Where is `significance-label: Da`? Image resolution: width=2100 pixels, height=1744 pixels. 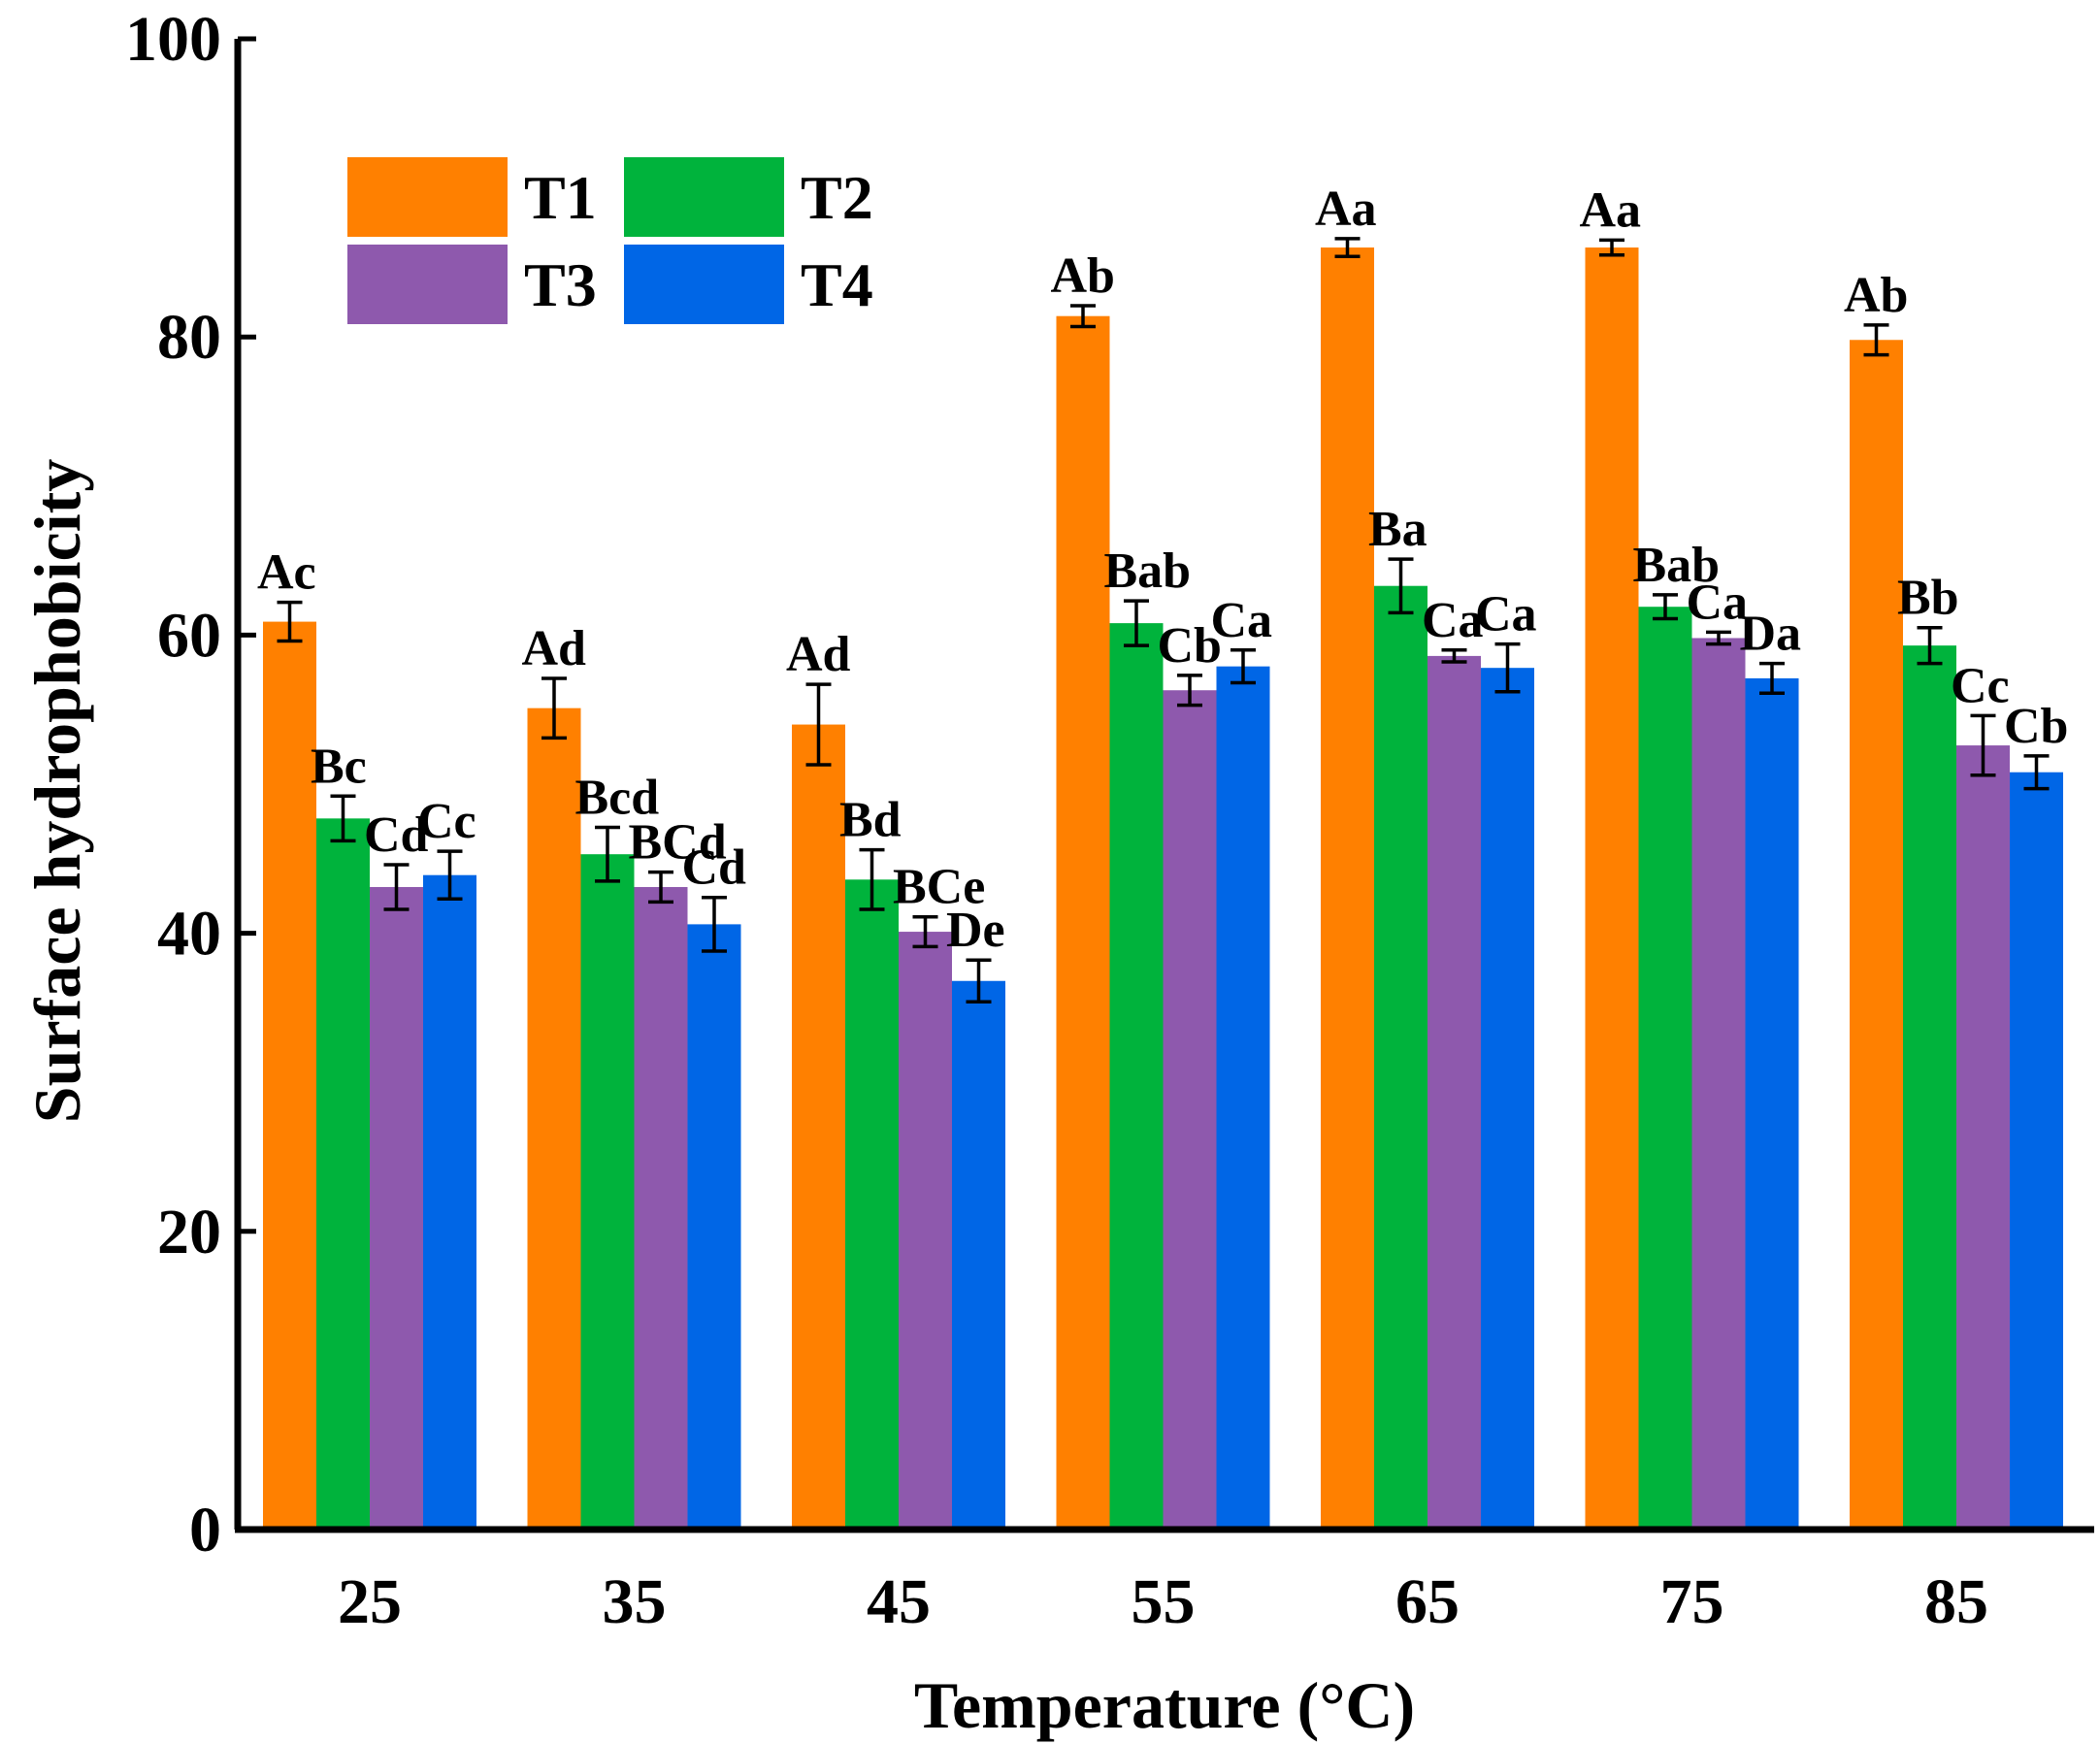
significance-label: Da is located at coordinates (1771, 635).